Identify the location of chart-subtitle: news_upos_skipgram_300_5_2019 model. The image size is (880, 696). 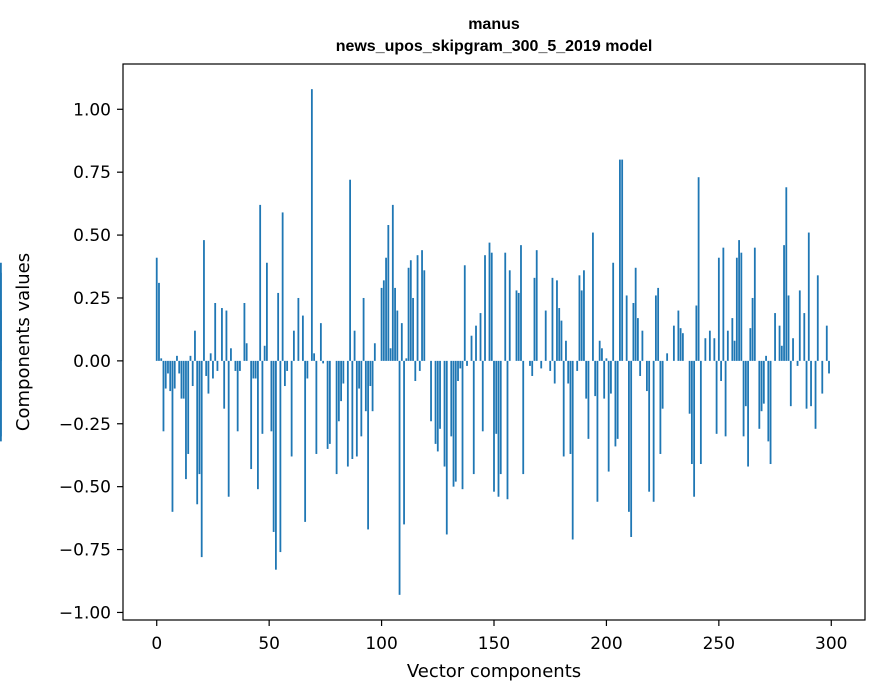
(494, 46).